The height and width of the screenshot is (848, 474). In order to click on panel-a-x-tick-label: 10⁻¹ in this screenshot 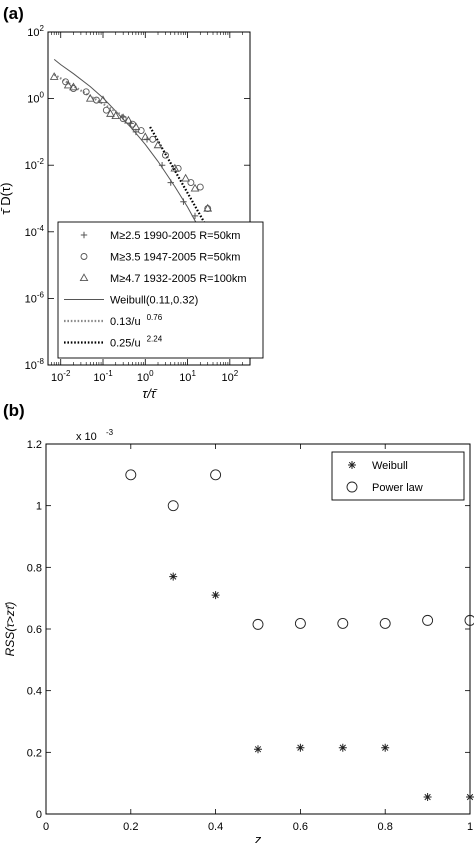, I will do `click(103, 376)`.